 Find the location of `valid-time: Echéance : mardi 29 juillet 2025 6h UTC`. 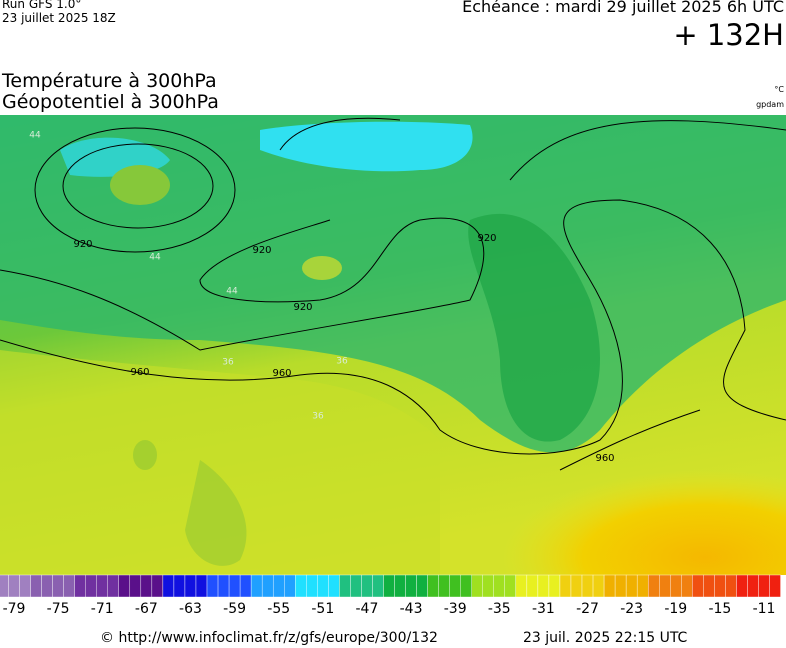

valid-time: Echéance : mardi 29 juillet 2025 6h UTC is located at coordinates (623, 8).